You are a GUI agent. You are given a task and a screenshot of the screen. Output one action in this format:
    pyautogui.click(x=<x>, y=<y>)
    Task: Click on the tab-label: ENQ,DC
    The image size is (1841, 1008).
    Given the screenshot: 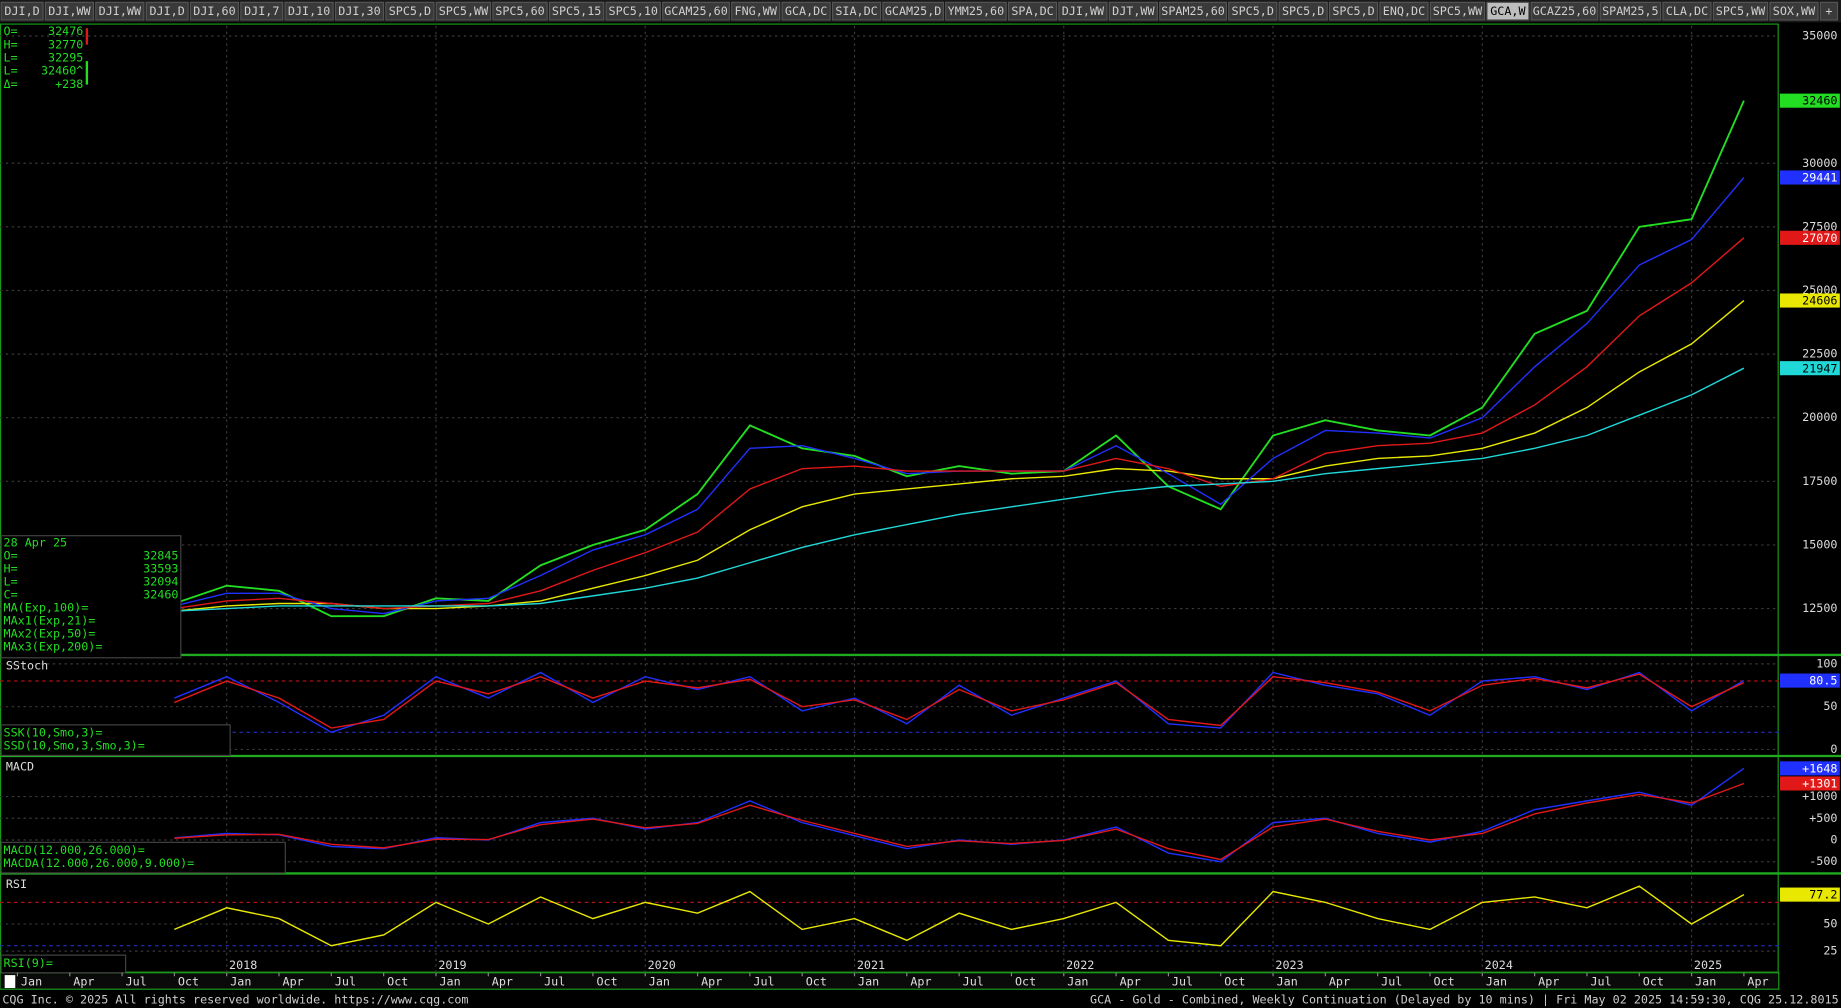 What is the action you would take?
    pyautogui.click(x=1404, y=11)
    